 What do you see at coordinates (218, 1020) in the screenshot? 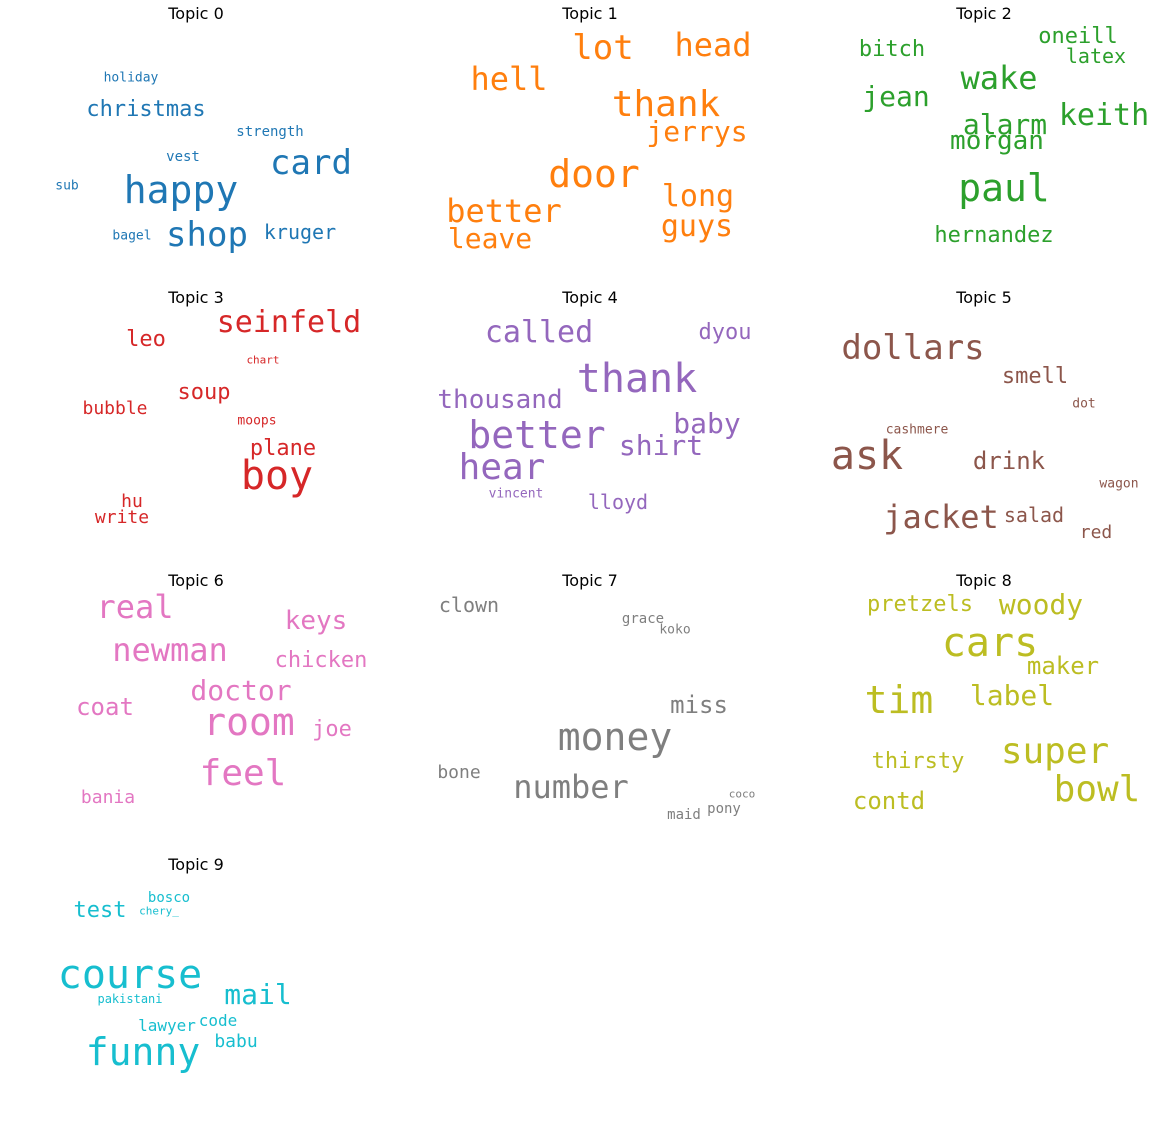
I see `word-label: code` at bounding box center [218, 1020].